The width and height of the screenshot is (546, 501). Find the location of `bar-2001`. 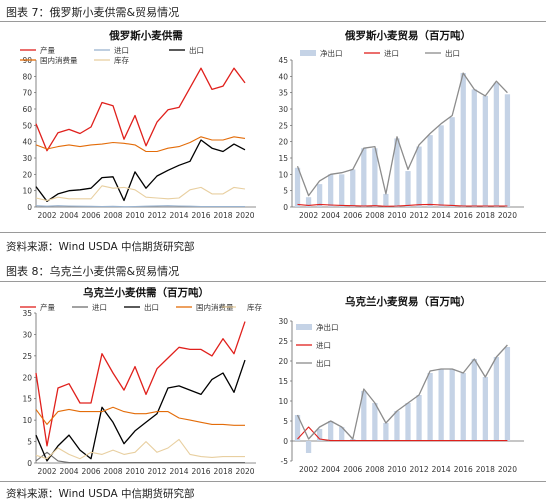

bar-2001 is located at coordinates (297, 428).